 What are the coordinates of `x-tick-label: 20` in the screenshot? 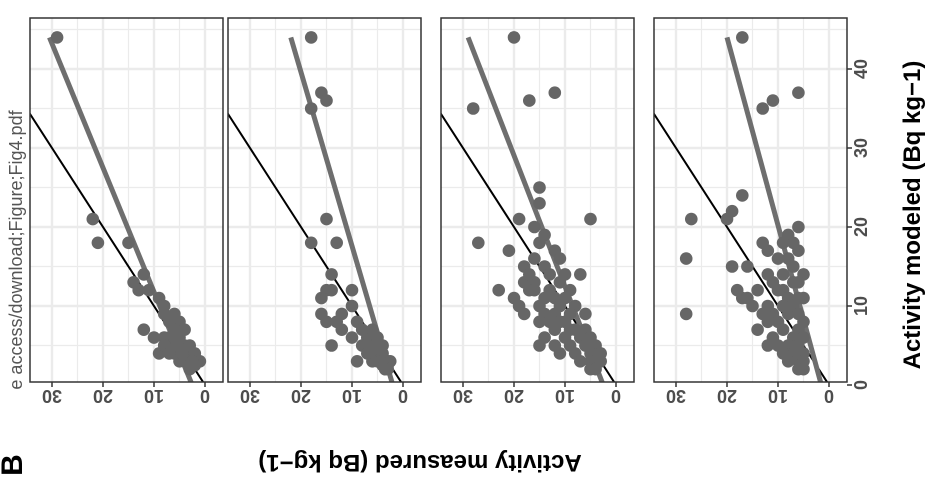 It's located at (861, 227).